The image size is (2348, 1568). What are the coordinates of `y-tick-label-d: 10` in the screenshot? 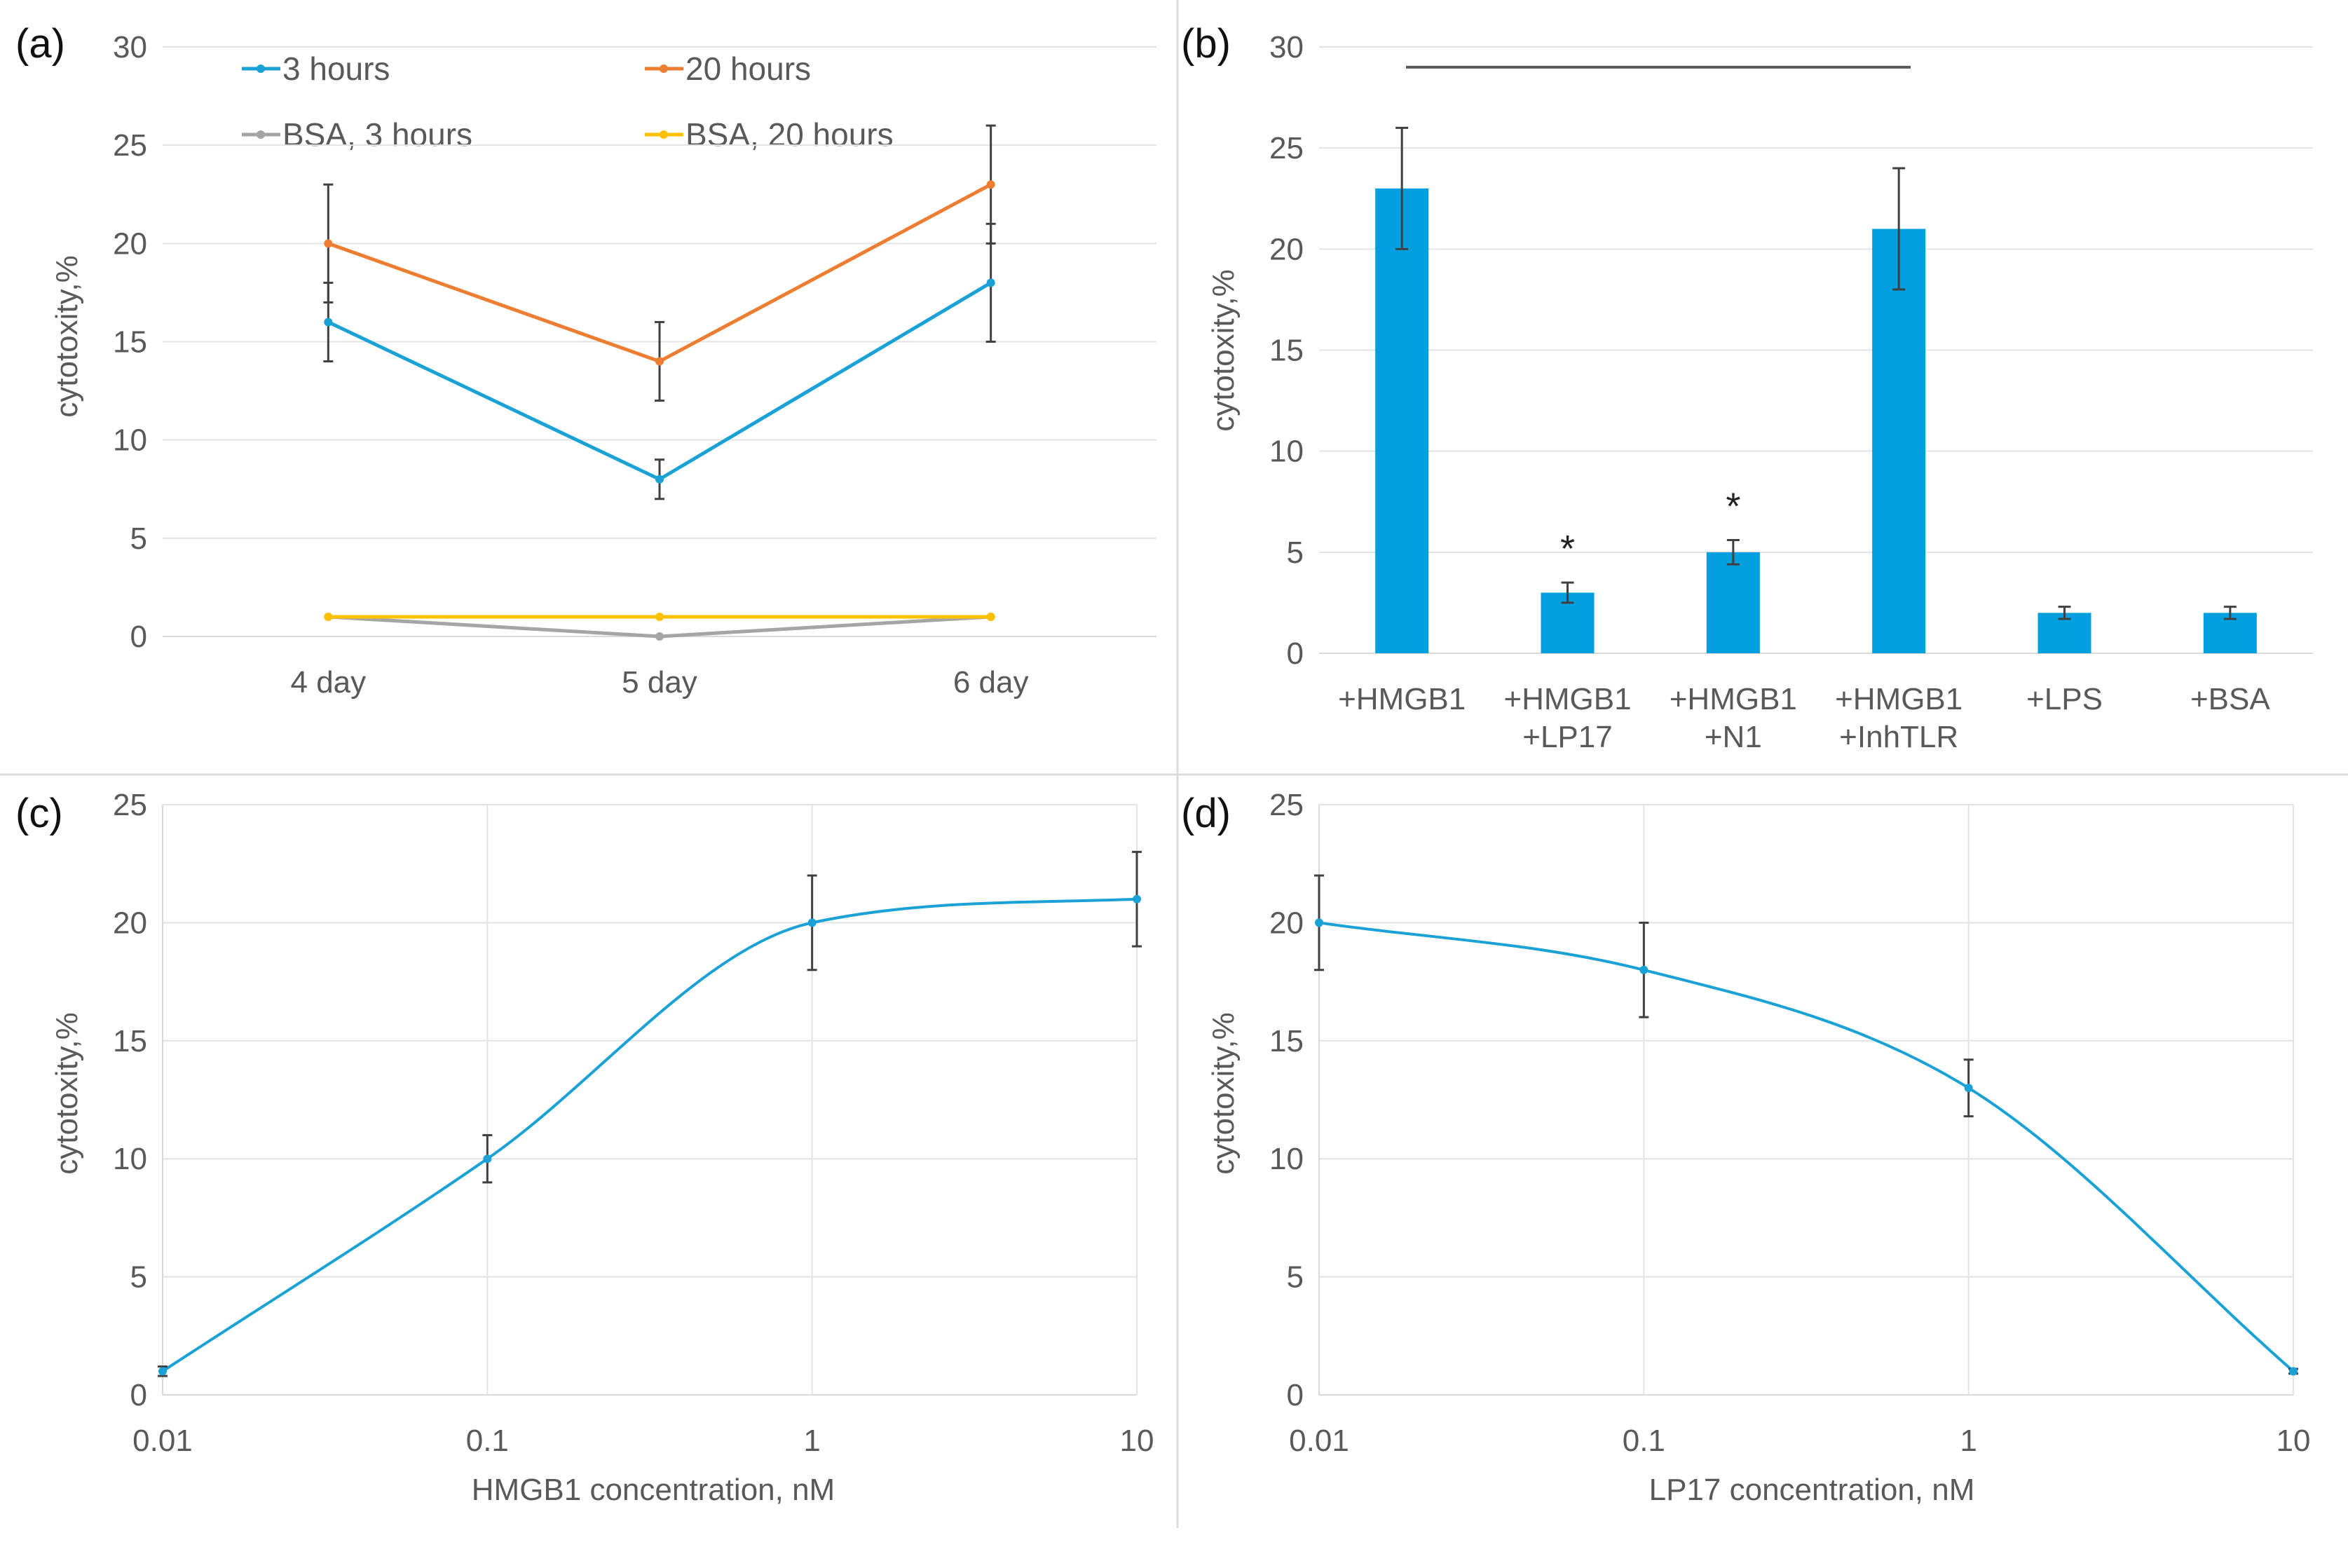 It's located at (1287, 1159).